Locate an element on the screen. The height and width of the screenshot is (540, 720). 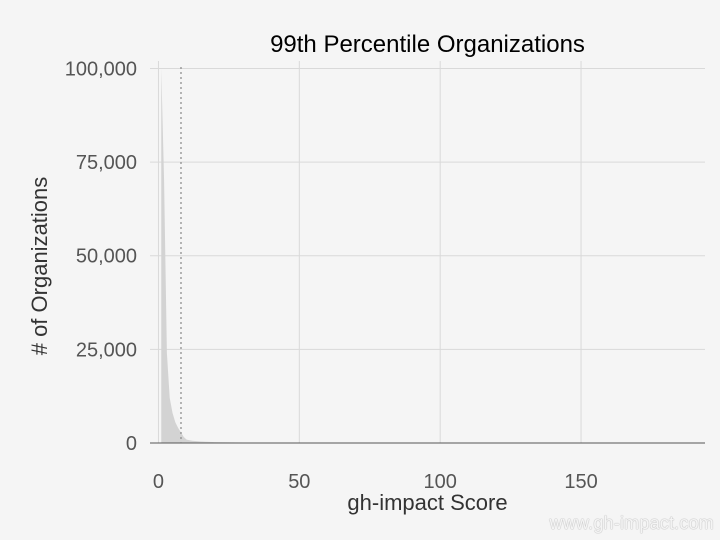
y-tick-labels: 0 25,000 50,000 75,000 100,000 is located at coordinates (101, 256).